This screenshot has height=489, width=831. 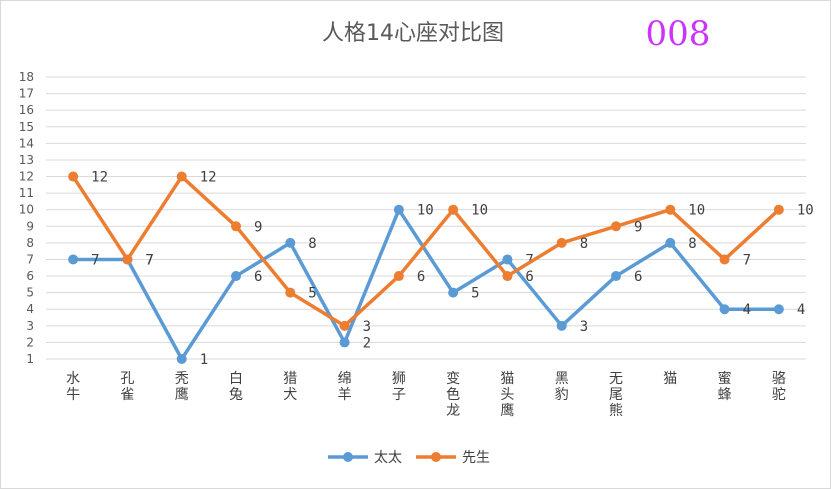 What do you see at coordinates (399, 387) in the screenshot?
I see `x-tick-label: 狮子` at bounding box center [399, 387].